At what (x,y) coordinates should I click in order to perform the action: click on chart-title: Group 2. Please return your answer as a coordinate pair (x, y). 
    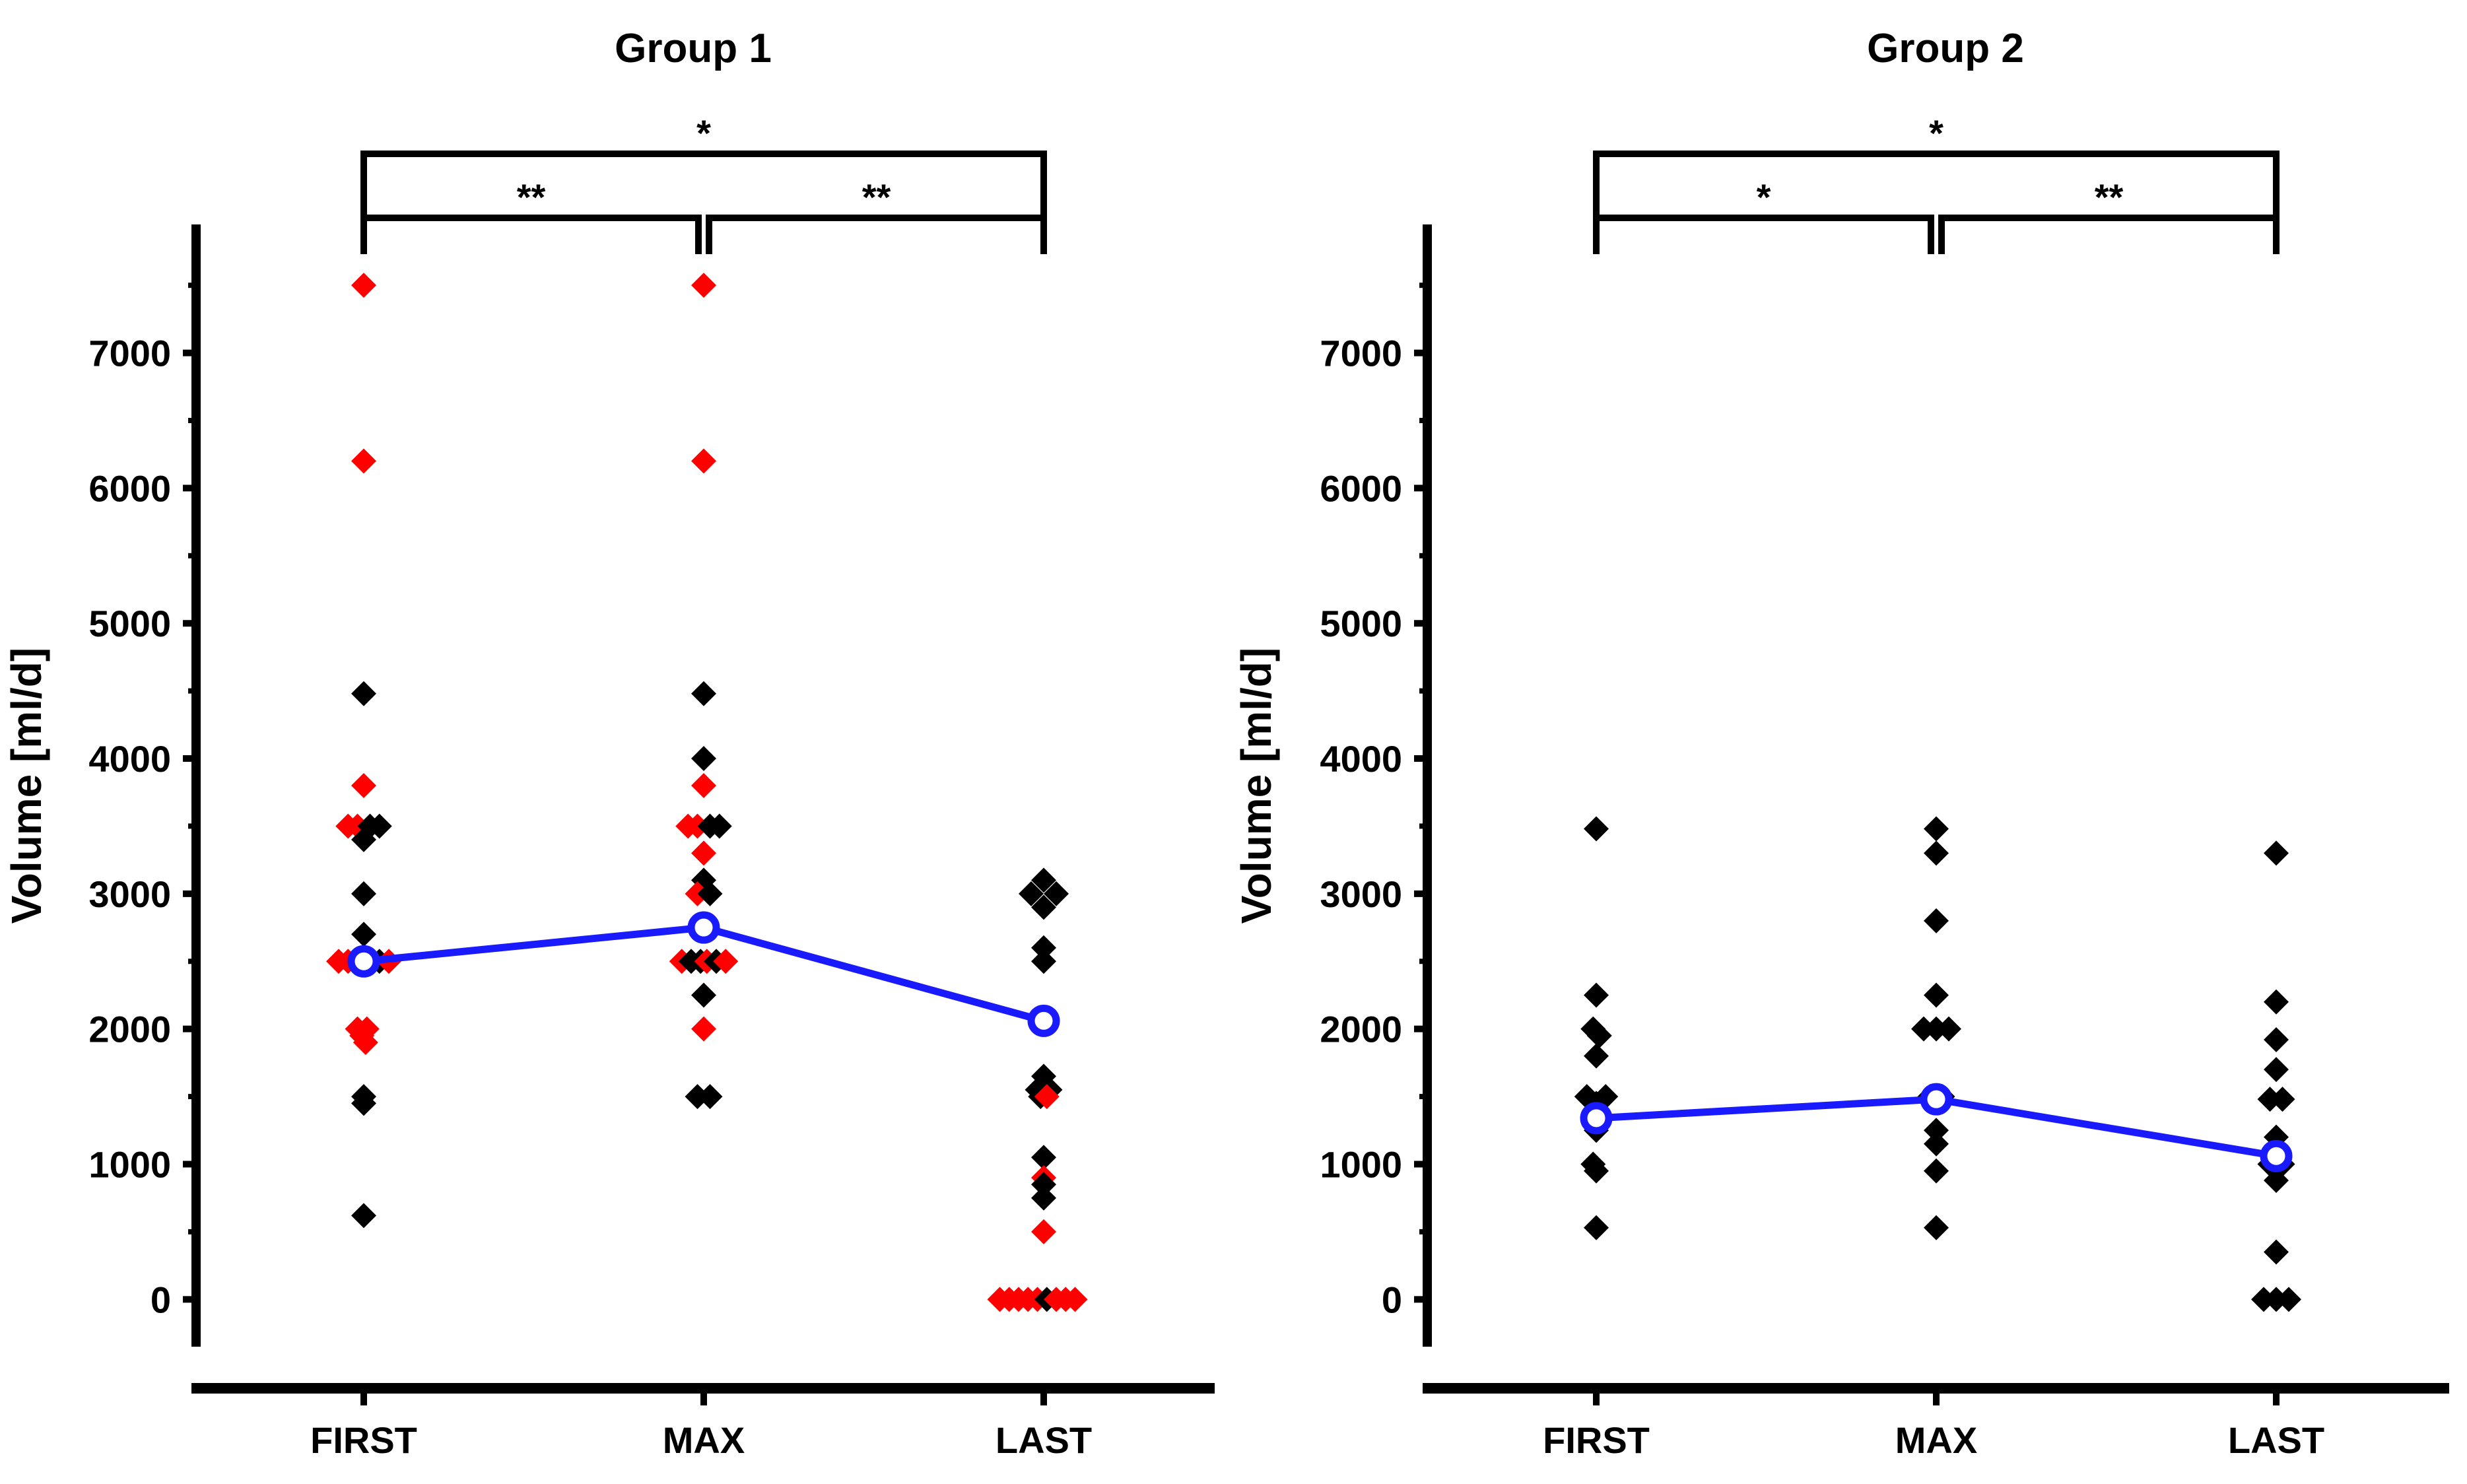
    Looking at the image, I should click on (1945, 48).